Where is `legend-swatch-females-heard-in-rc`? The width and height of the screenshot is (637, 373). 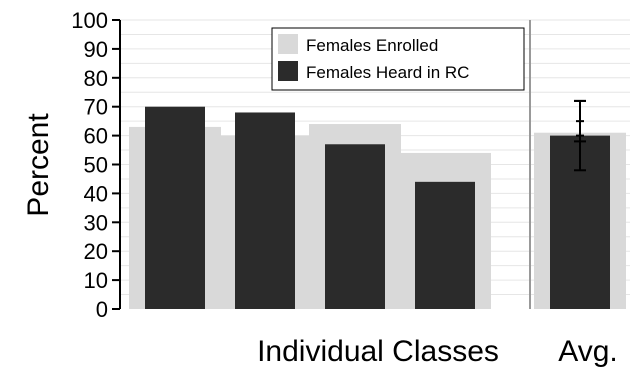 legend-swatch-females-heard-in-rc is located at coordinates (288, 71).